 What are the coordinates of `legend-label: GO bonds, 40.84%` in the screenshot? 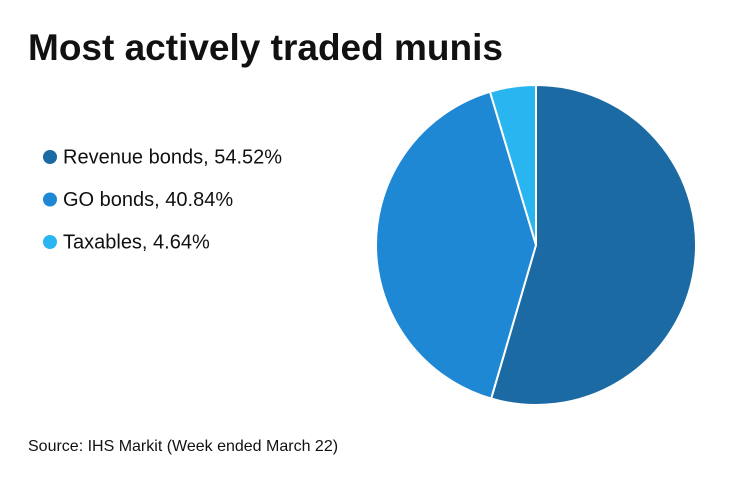 It's located at (148, 200).